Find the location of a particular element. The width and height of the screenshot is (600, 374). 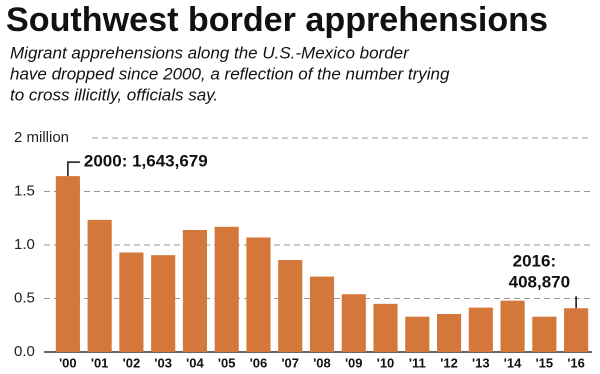

x-tick-label: '05 is located at coordinates (227, 362).